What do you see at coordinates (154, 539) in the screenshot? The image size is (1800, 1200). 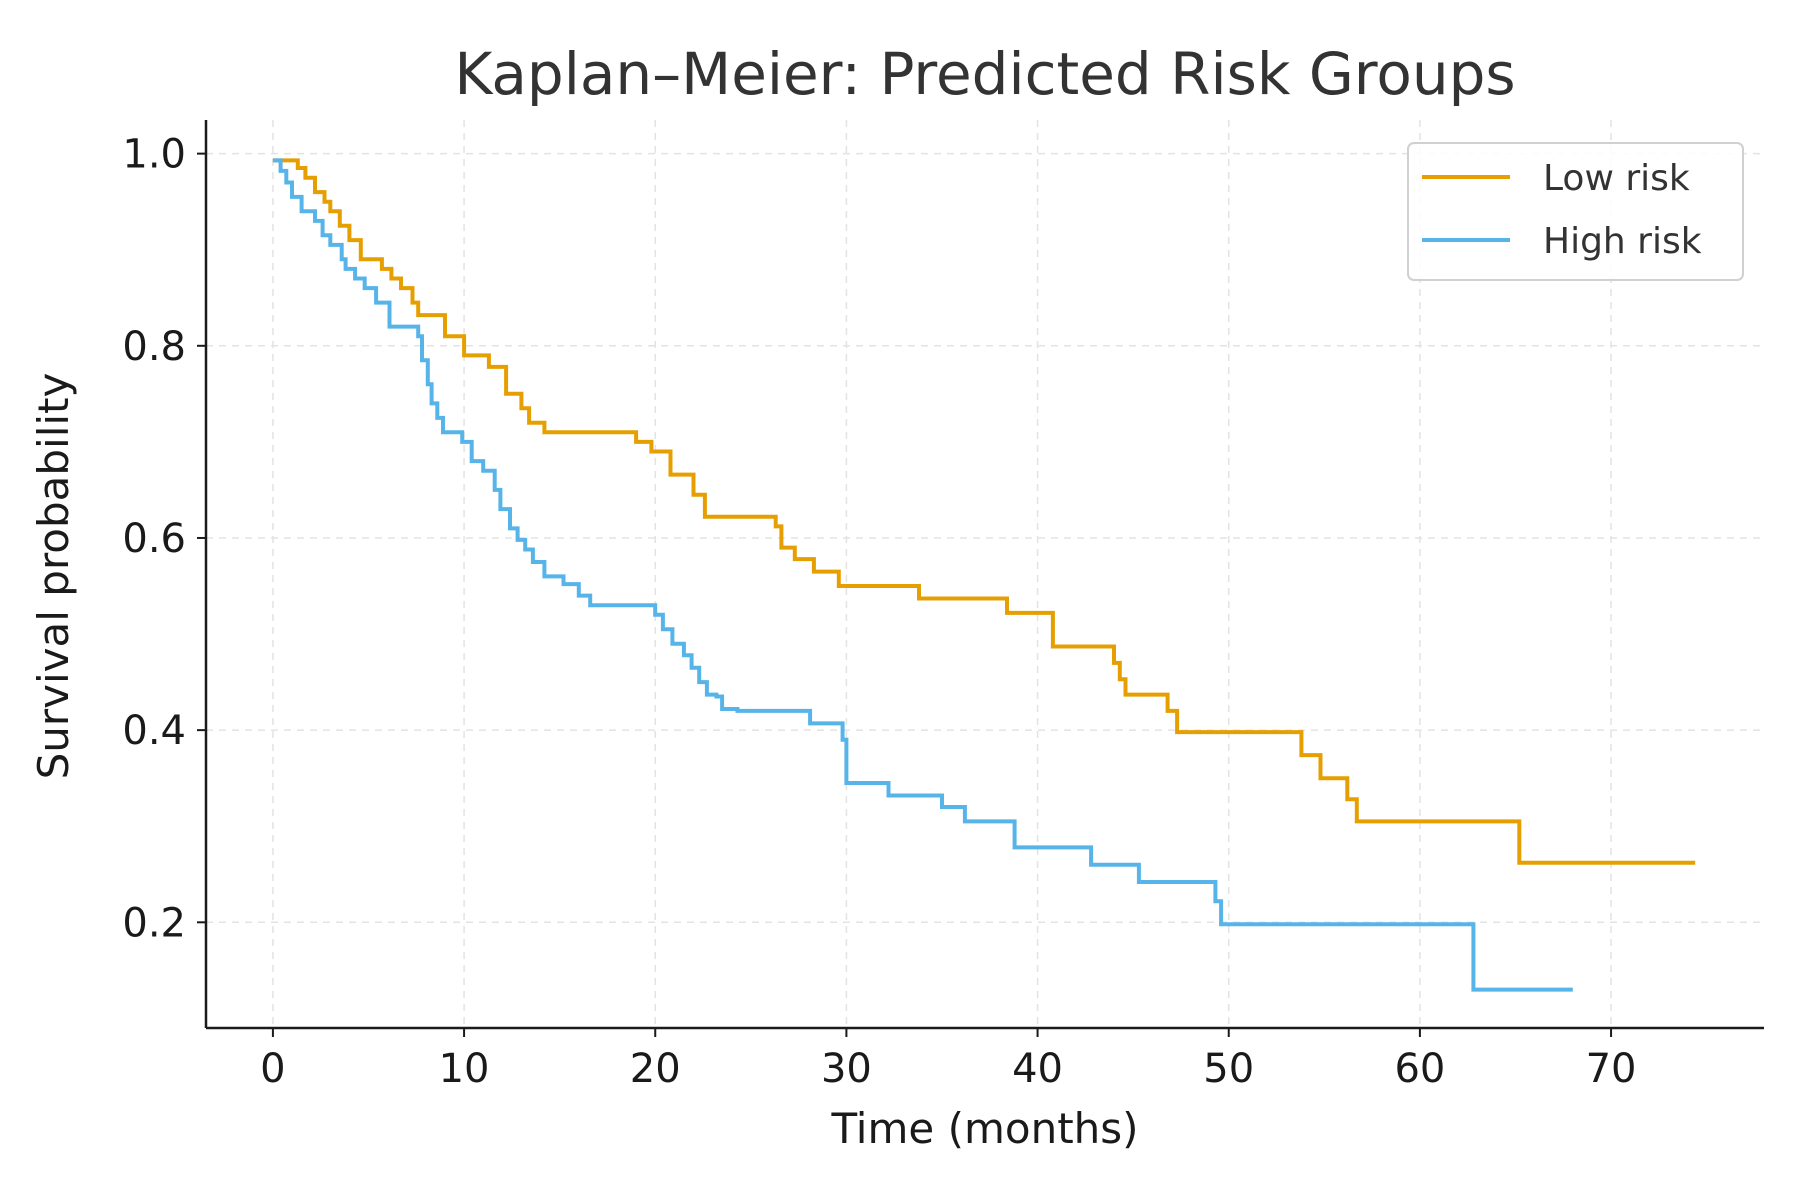 I see `y-tick-label: 0.6` at bounding box center [154, 539].